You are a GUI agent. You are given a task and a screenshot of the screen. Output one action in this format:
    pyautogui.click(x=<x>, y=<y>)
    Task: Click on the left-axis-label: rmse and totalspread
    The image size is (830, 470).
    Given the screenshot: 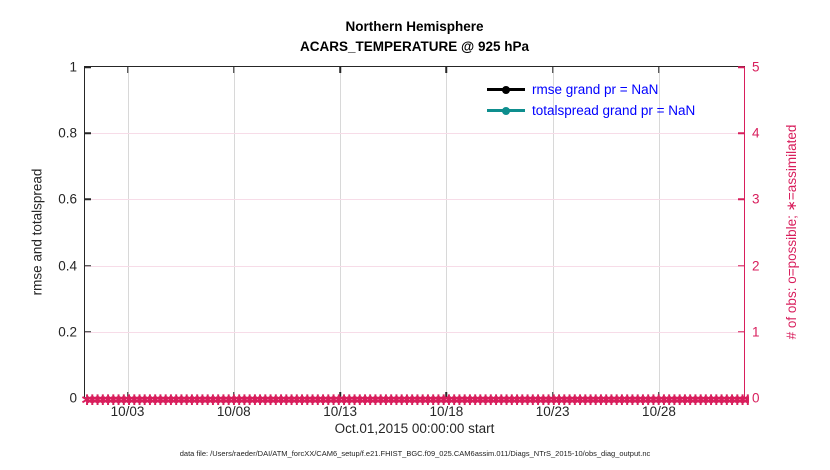 What is the action you would take?
    pyautogui.click(x=37, y=232)
    